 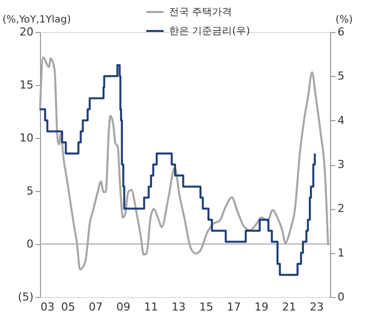 What do you see at coordinates (179, 307) in the screenshot?
I see `x-tick-label: 13` at bounding box center [179, 307].